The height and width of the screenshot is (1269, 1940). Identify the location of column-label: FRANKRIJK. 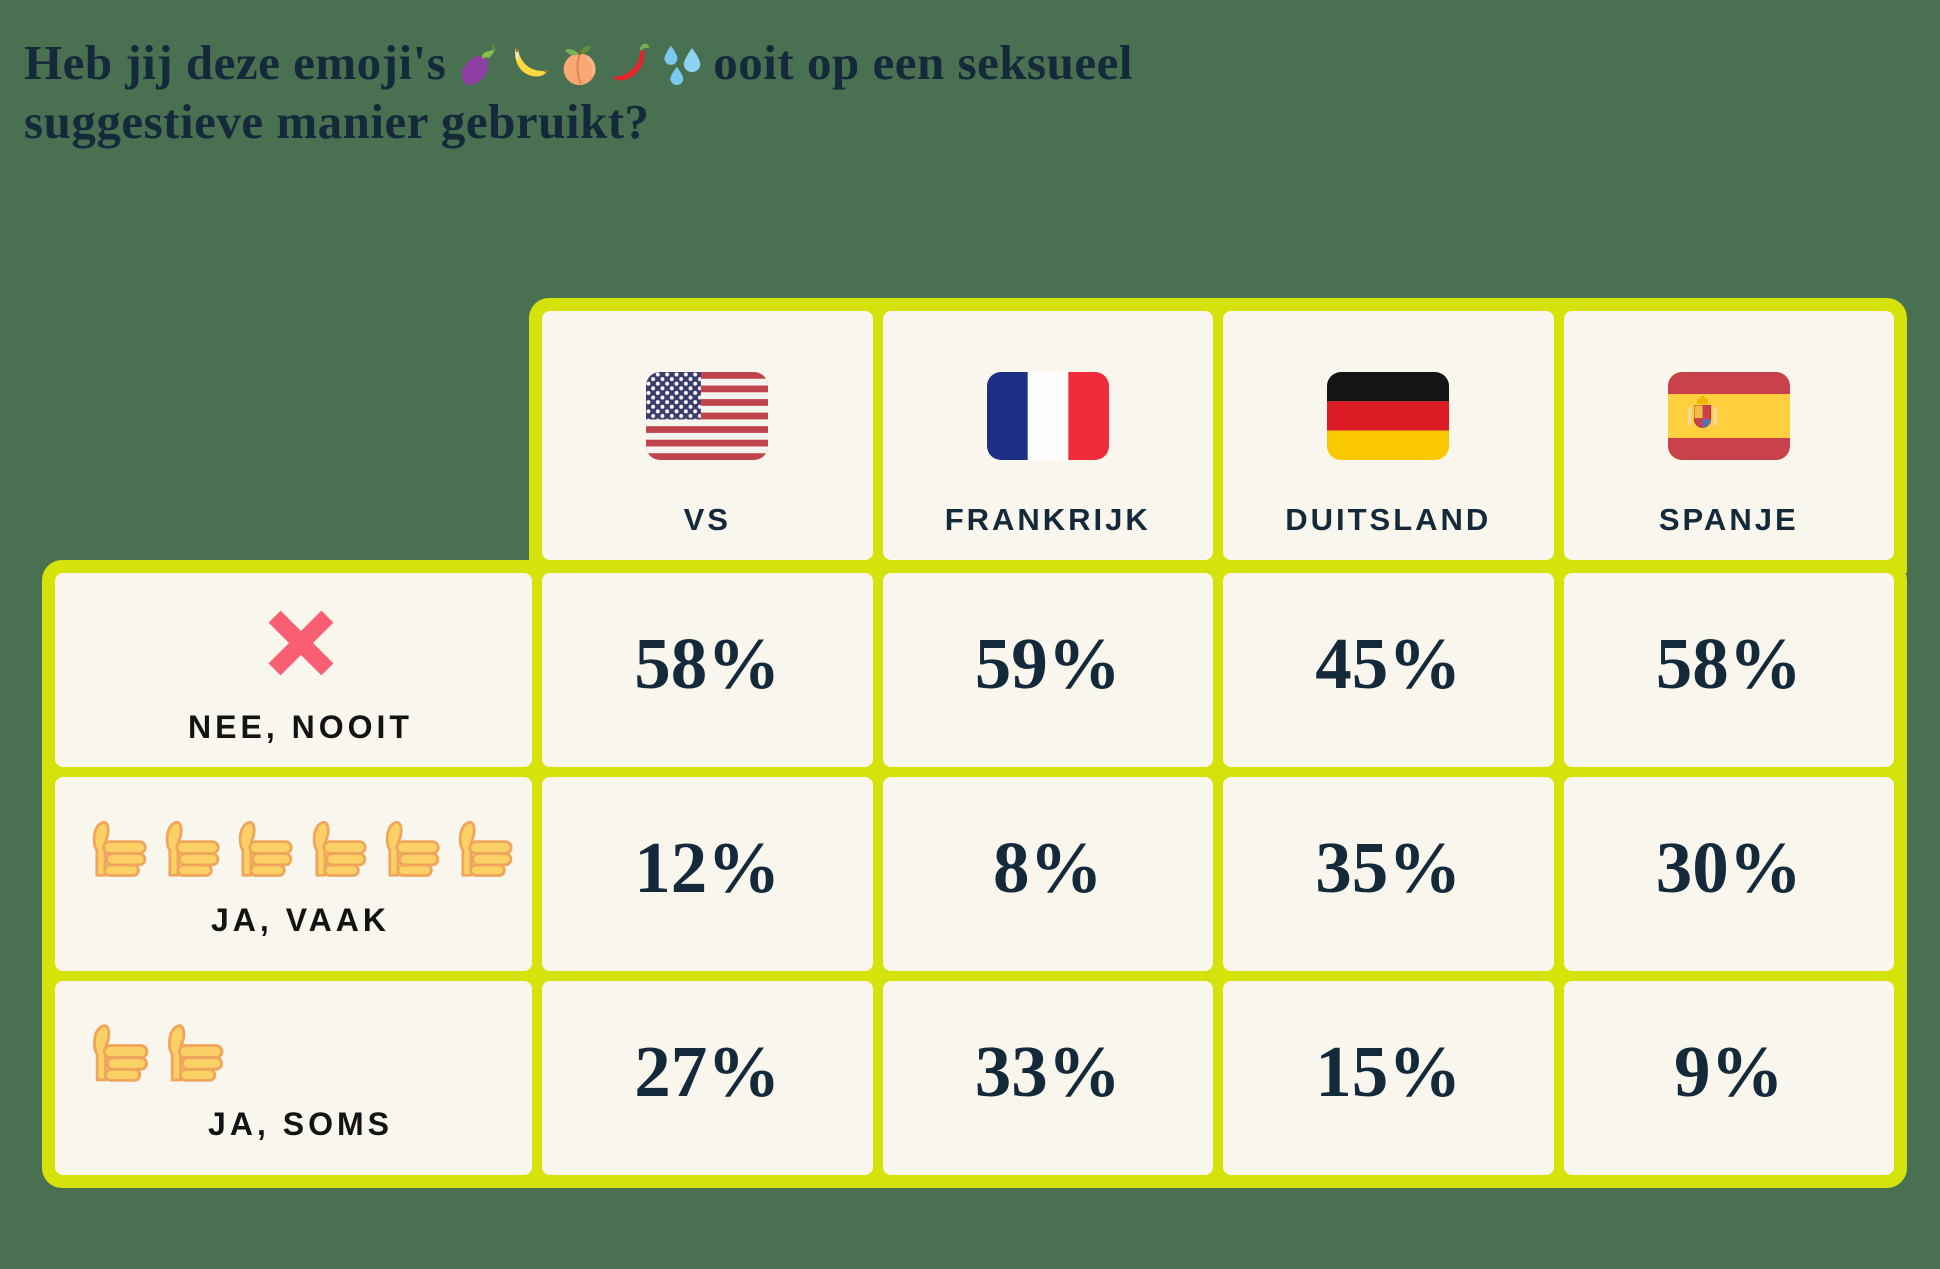
(1047, 519).